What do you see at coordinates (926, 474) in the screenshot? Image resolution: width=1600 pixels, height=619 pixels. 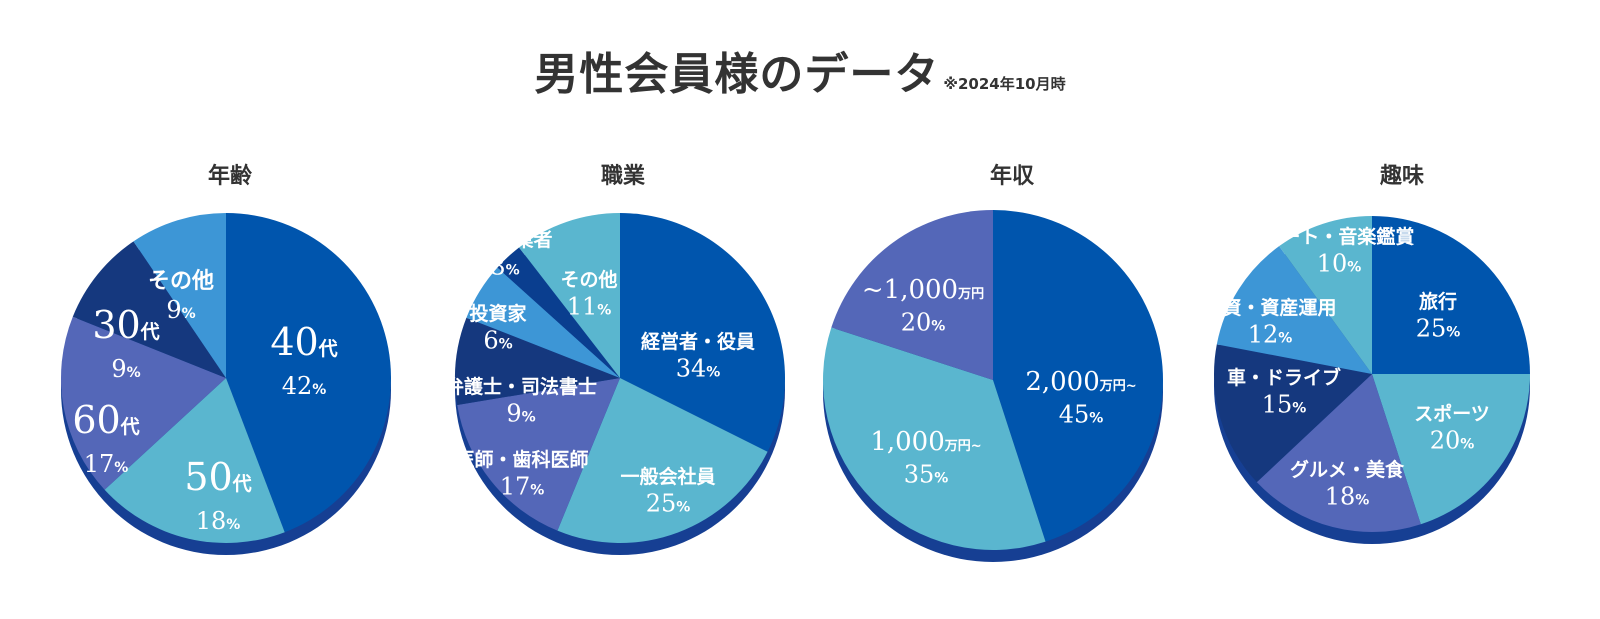 I see `slice-value: 35%` at bounding box center [926, 474].